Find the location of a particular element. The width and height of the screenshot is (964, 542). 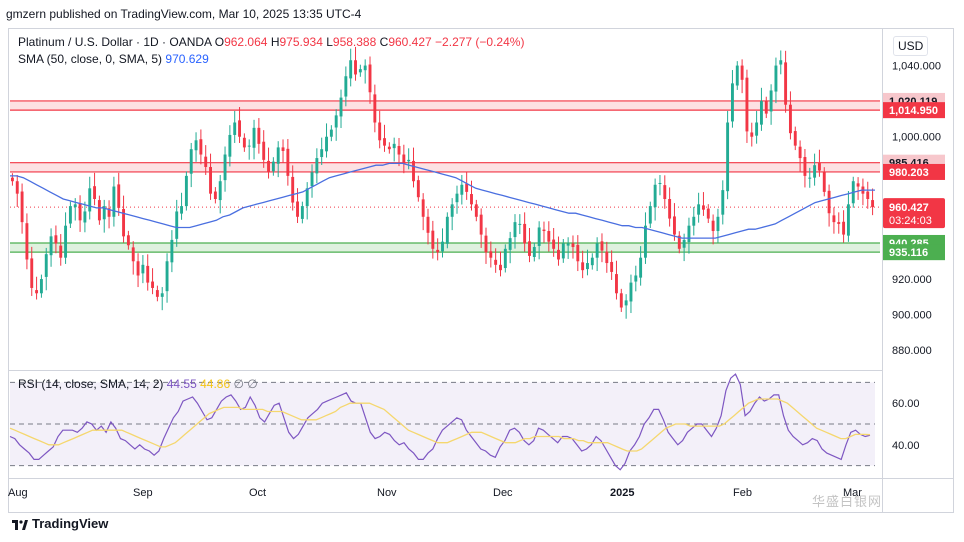

pane-separator is located at coordinates (445, 370).